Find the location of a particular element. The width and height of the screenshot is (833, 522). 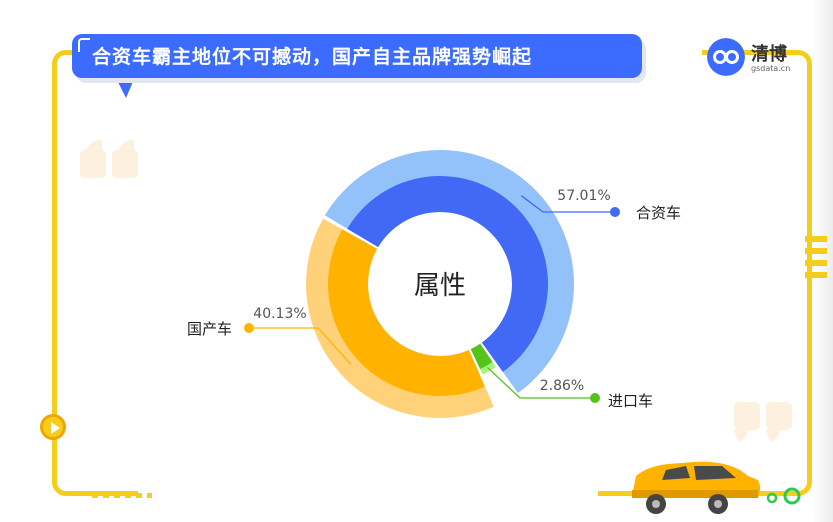

logo-icon is located at coordinates (726, 57).